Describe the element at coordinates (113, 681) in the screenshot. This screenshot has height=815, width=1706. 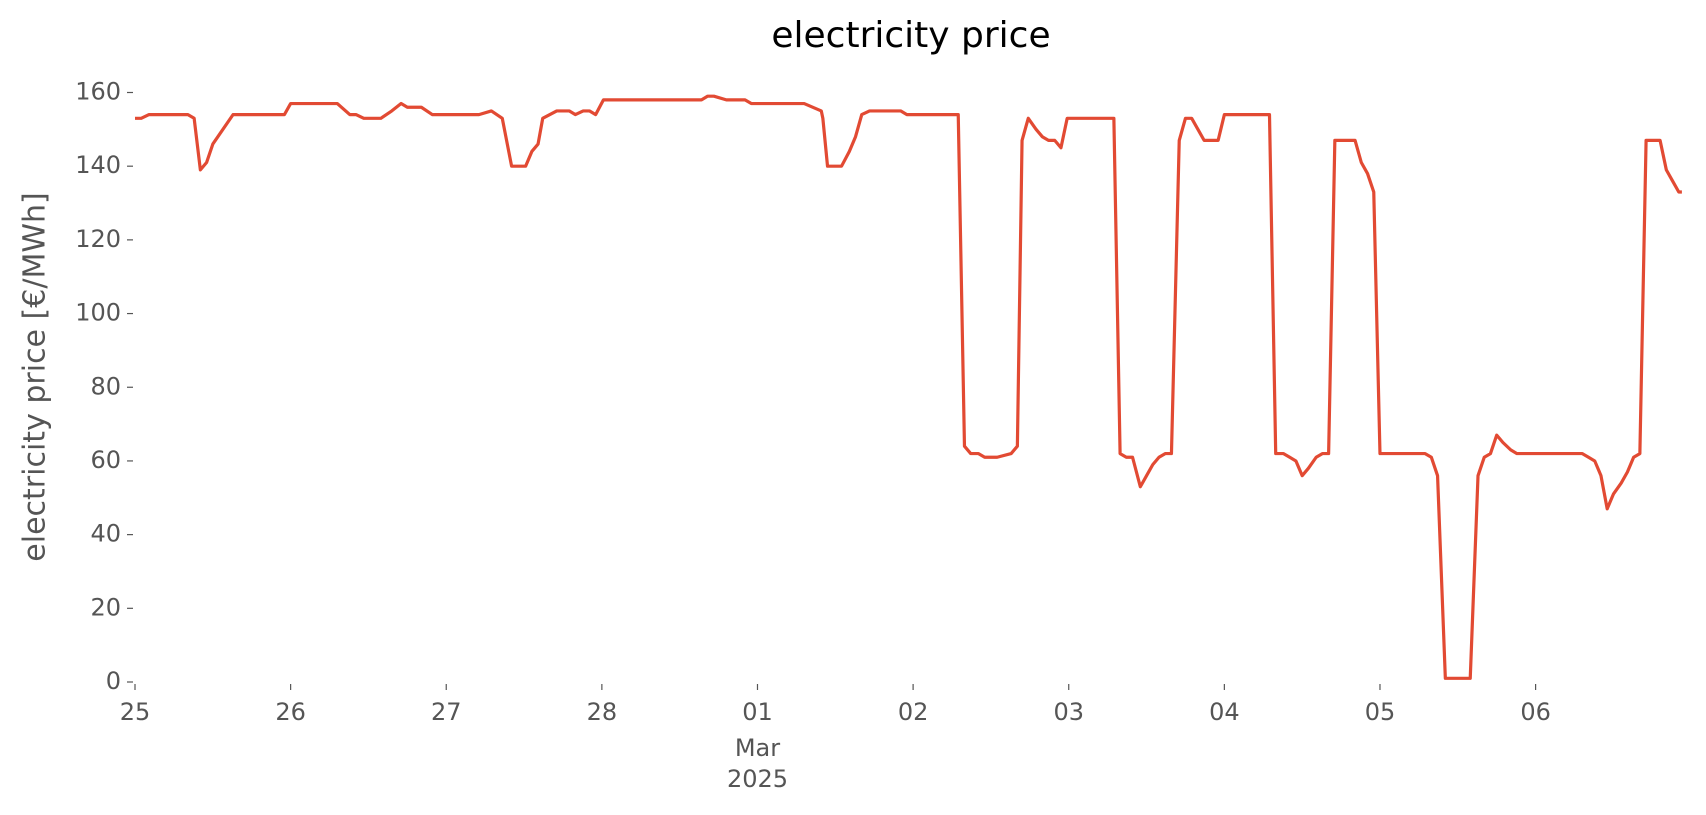
I see `y-tick-label: 0` at that location.